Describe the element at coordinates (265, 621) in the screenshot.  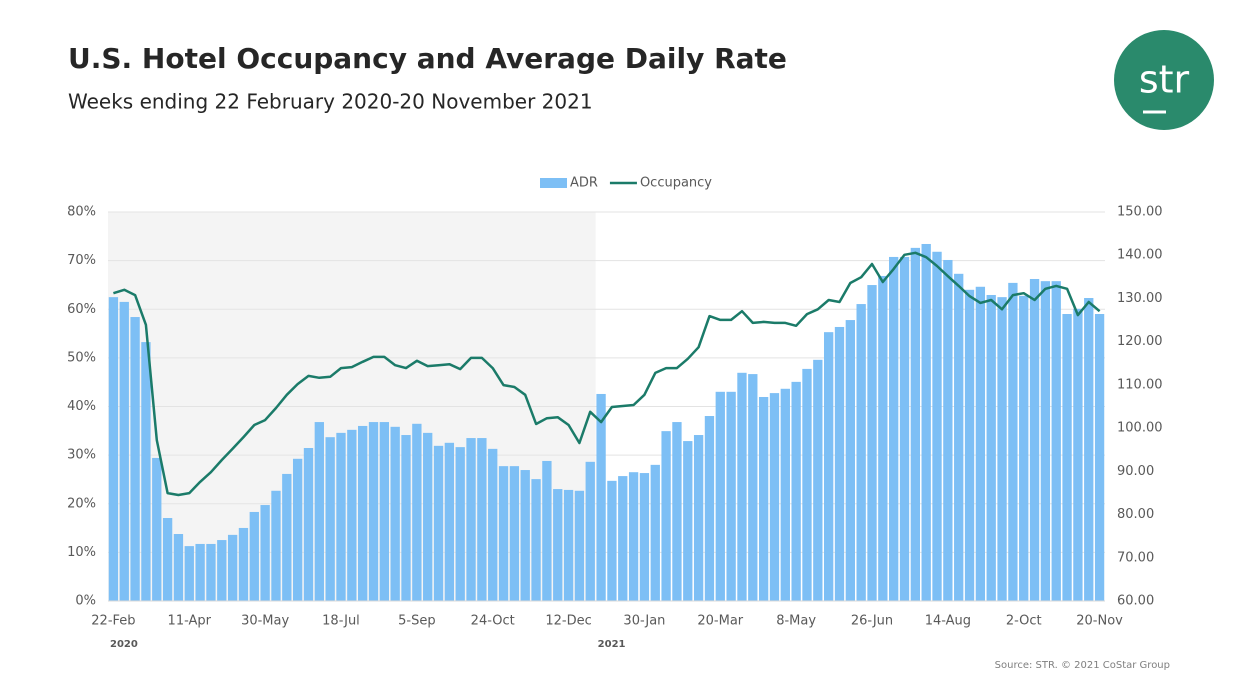
I see `x-tick-label: 30-May` at that location.